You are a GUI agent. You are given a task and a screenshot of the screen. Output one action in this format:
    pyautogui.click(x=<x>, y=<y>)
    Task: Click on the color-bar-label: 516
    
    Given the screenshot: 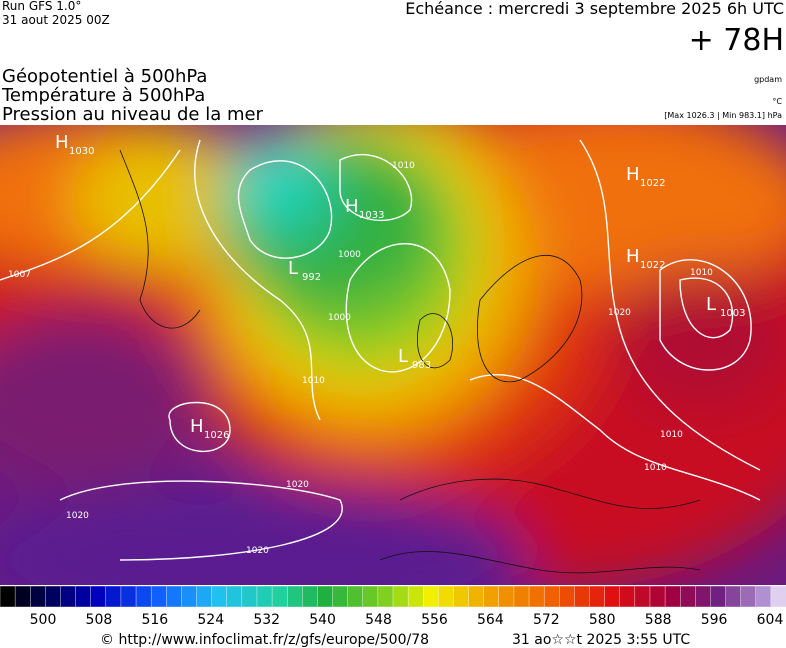 What is the action you would take?
    pyautogui.click(x=154, y=620)
    